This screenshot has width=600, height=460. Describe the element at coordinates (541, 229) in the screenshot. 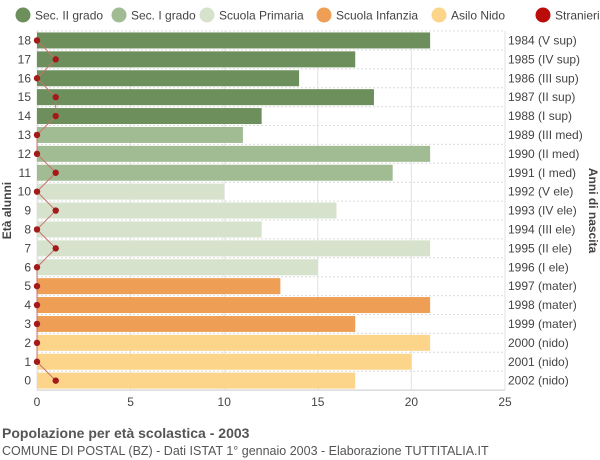

I see `birth-year-label: 1994 (III ele)` at that location.